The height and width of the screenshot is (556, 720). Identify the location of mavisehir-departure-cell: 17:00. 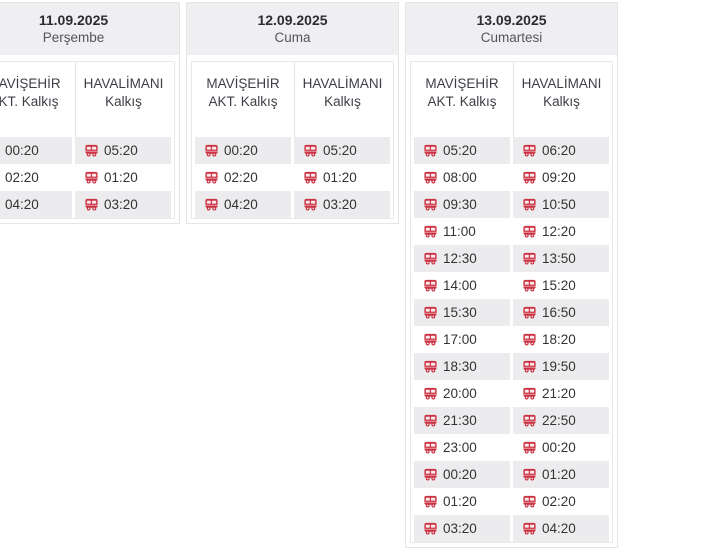
(462, 339).